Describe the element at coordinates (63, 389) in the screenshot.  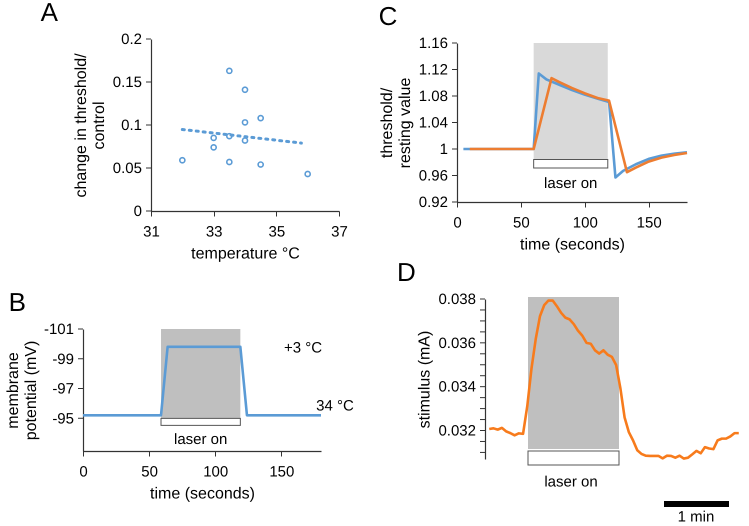
I see `y-tick-label: -97` at that location.